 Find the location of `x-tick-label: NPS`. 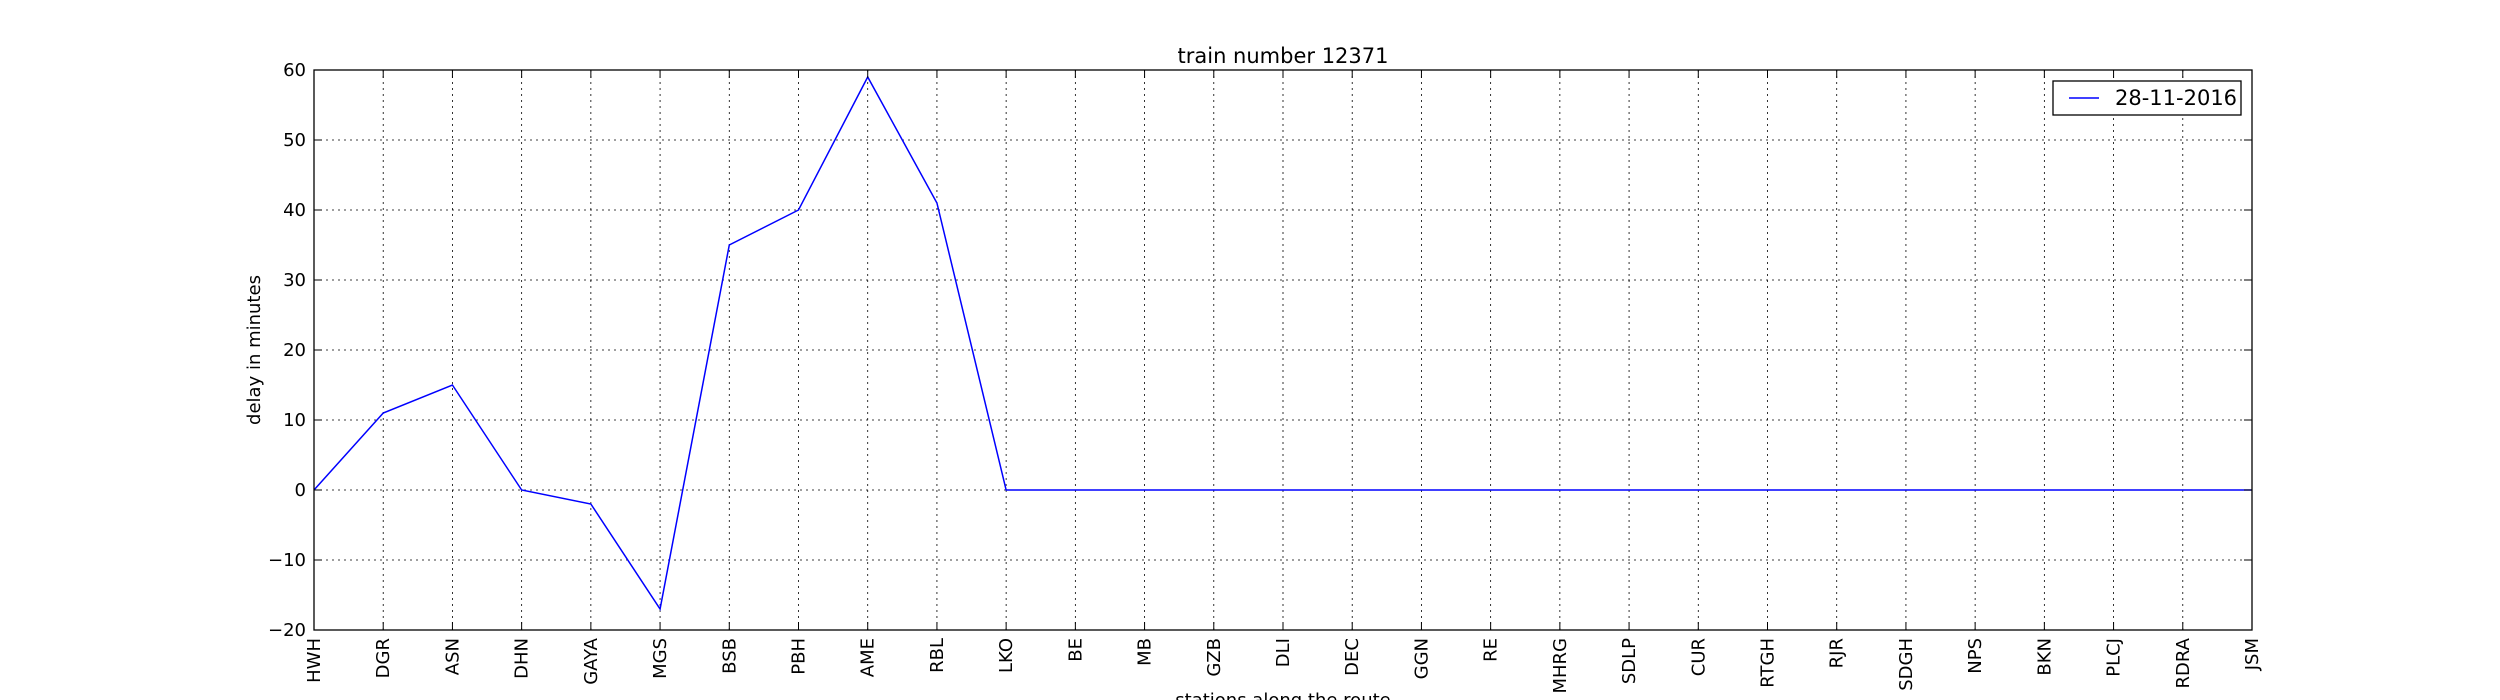

x-tick-label: NPS is located at coordinates (1975, 656).